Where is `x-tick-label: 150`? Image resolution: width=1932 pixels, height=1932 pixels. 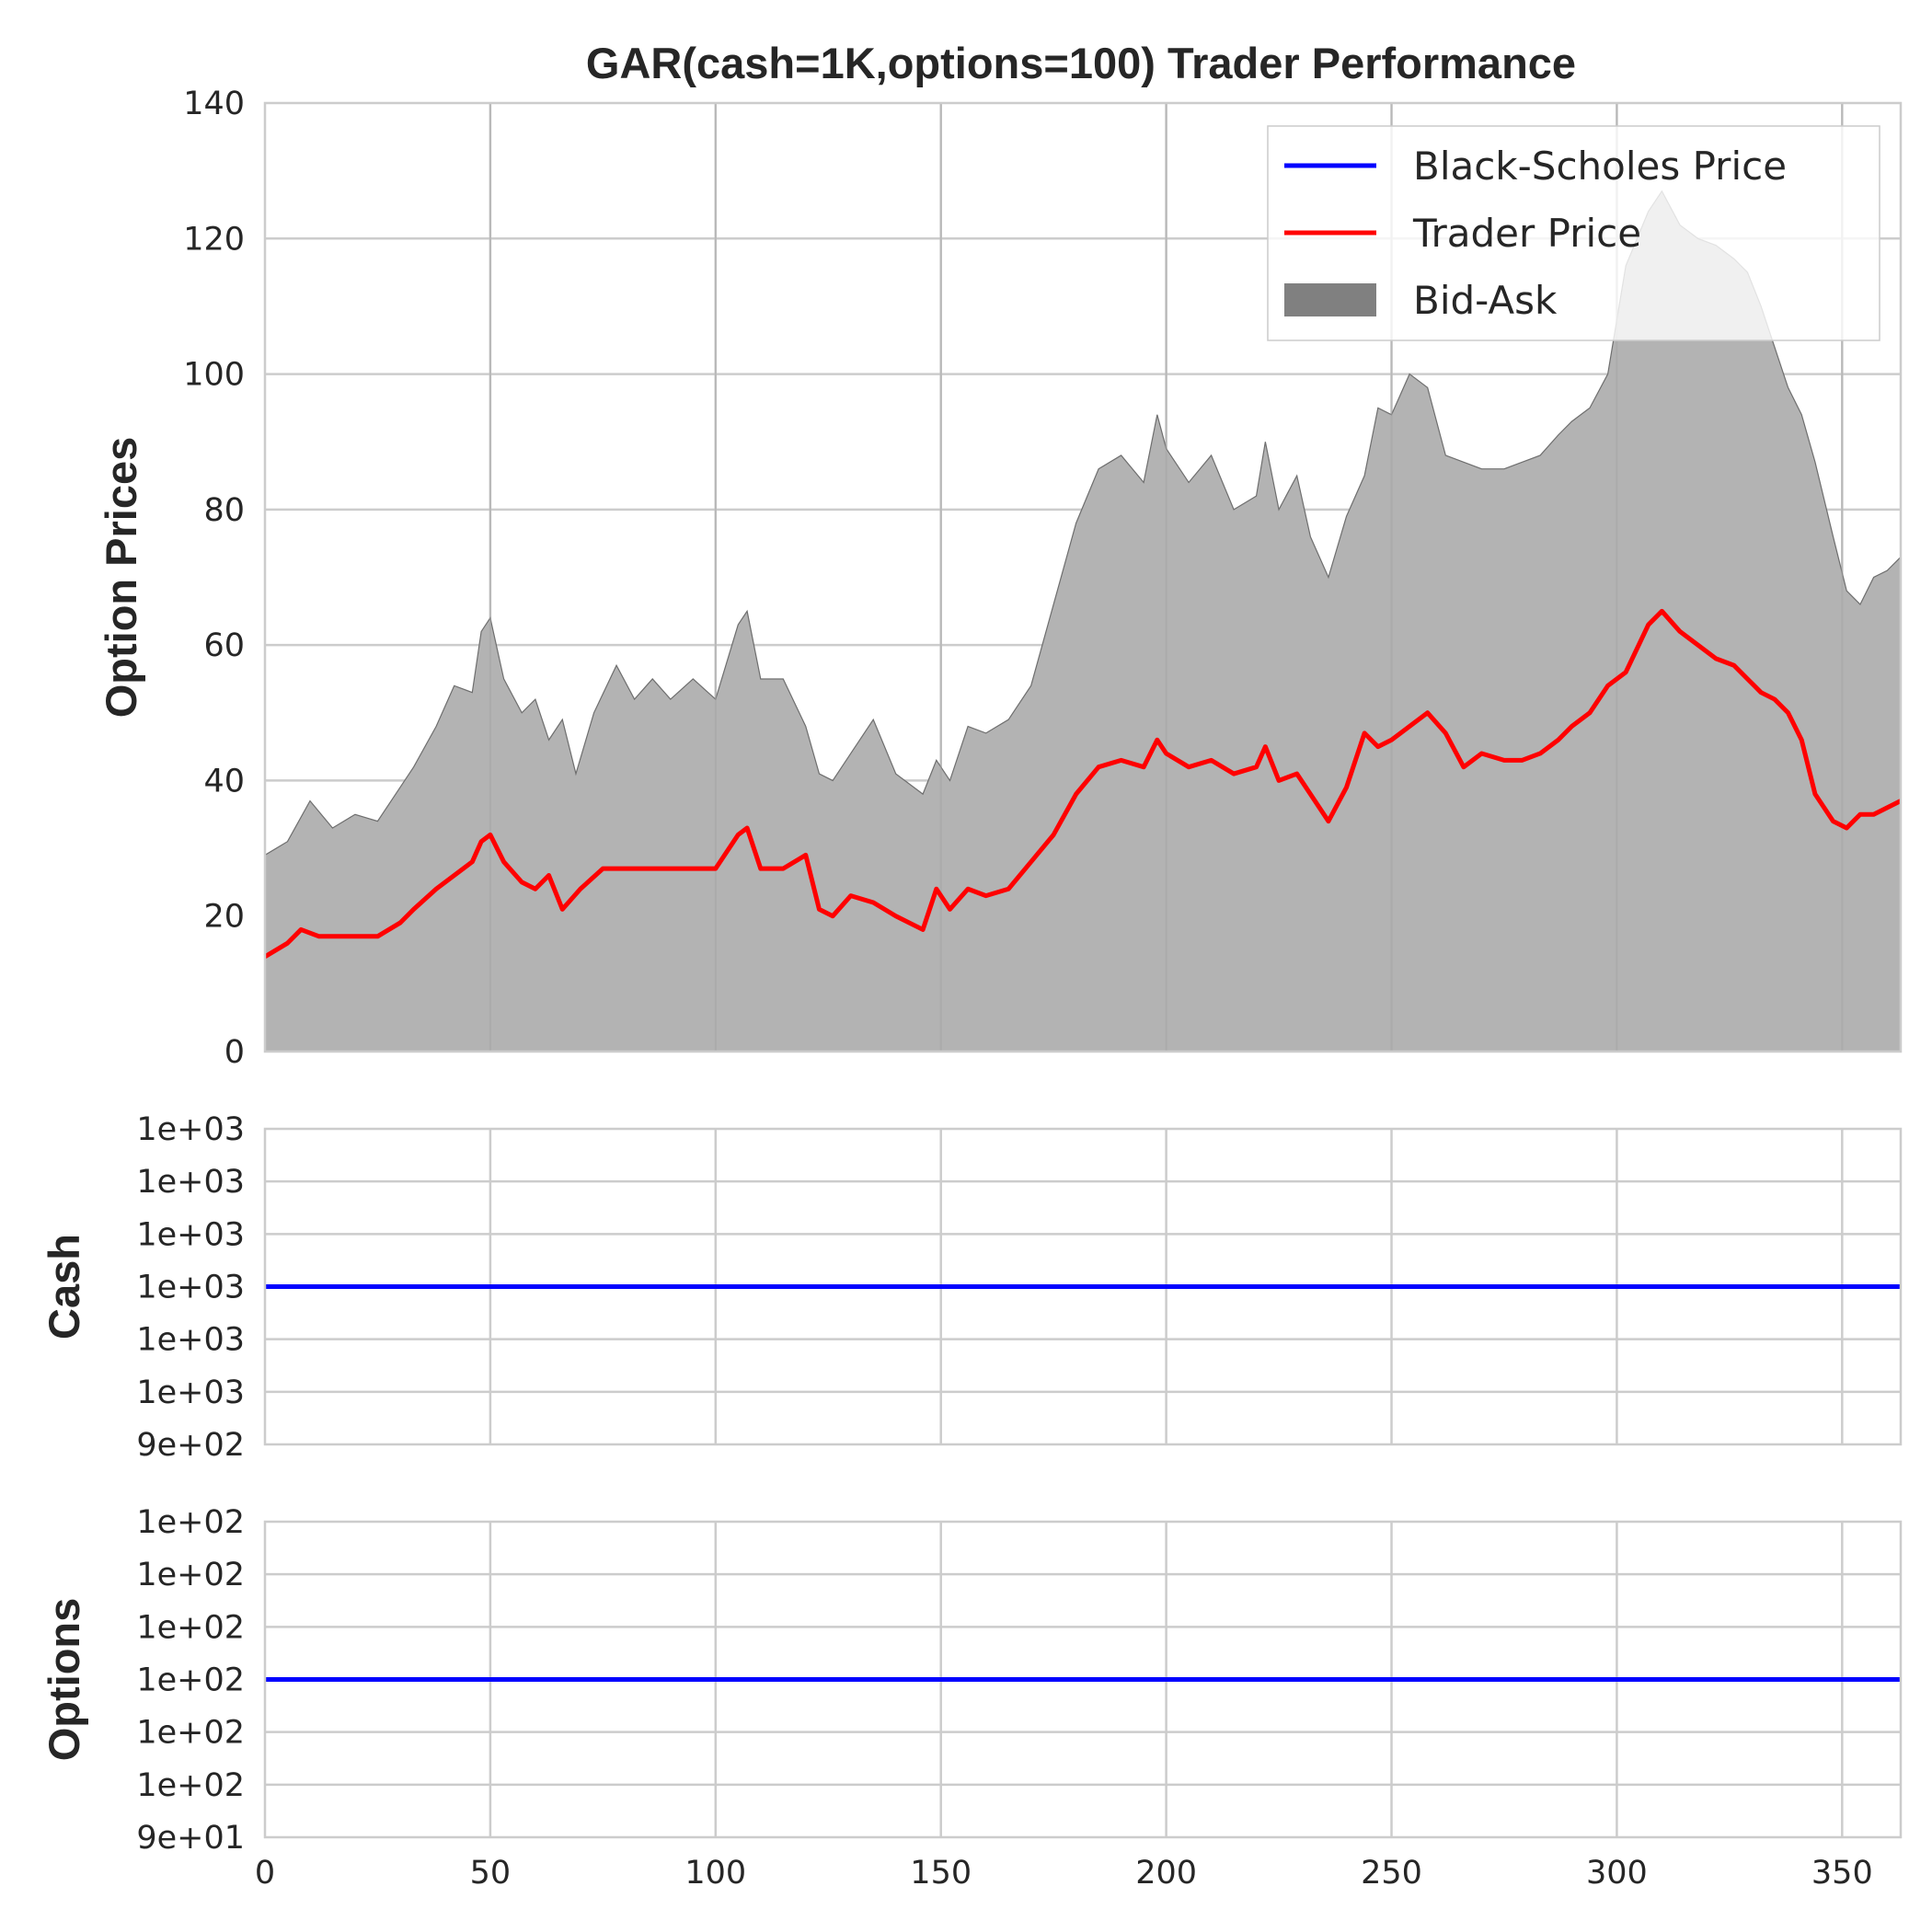
x-tick-label: 150 is located at coordinates (941, 1873).